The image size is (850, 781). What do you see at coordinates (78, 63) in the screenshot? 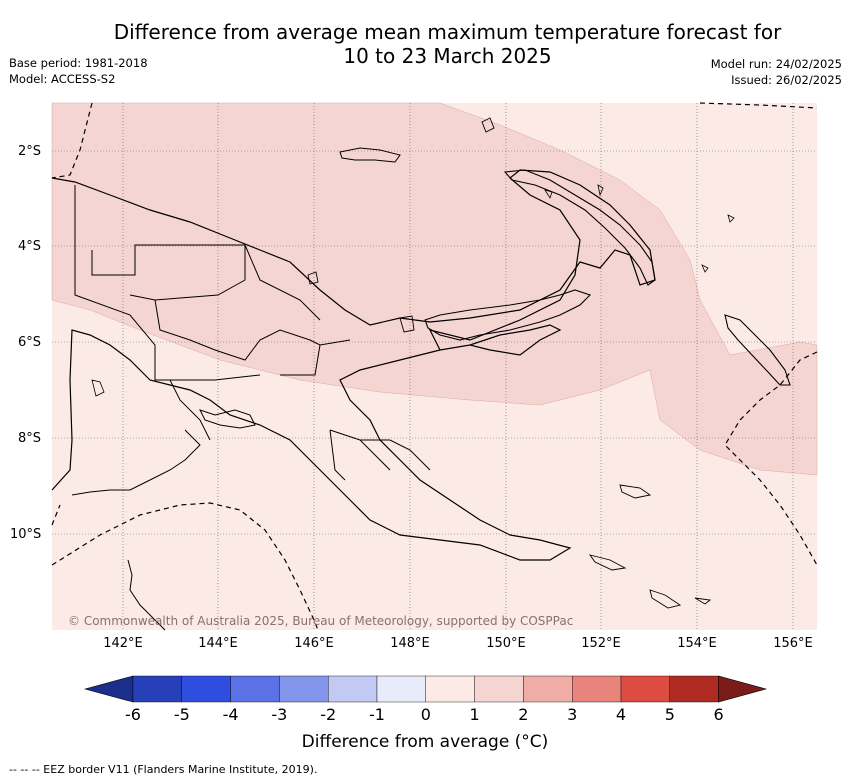
I see `base-period: Base period: 1981-2018` at bounding box center [78, 63].